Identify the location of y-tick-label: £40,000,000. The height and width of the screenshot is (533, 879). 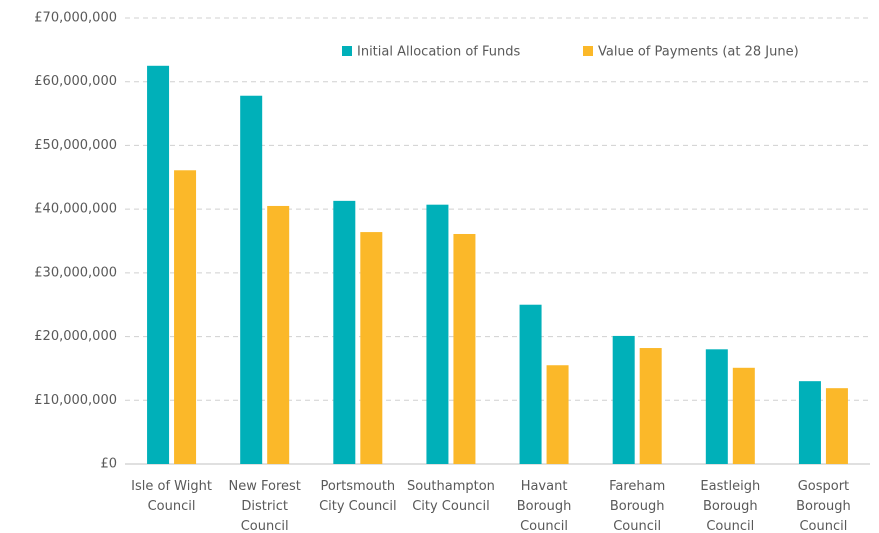
(75, 209).